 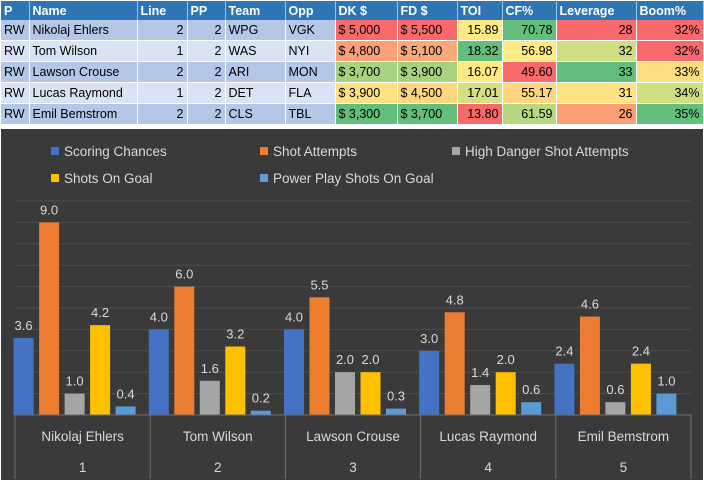 I want to click on cell-opp: NYI, so click(x=310, y=51).